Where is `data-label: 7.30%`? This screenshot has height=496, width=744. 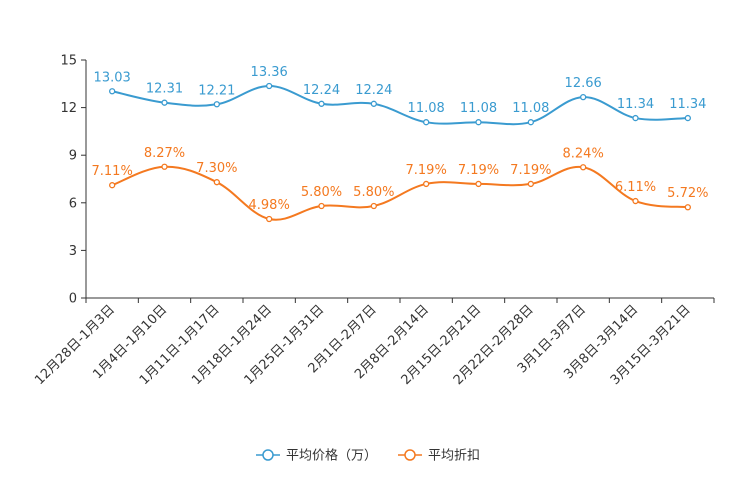
data-label: 7.30% is located at coordinates (216, 168).